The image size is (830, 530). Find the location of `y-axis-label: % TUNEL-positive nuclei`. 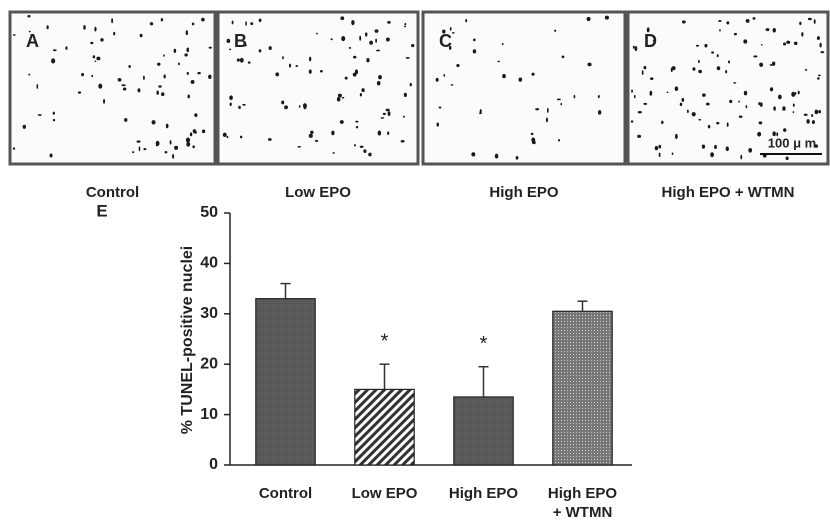

y-axis-label: % TUNEL-positive nuclei is located at coordinates (187, 340).